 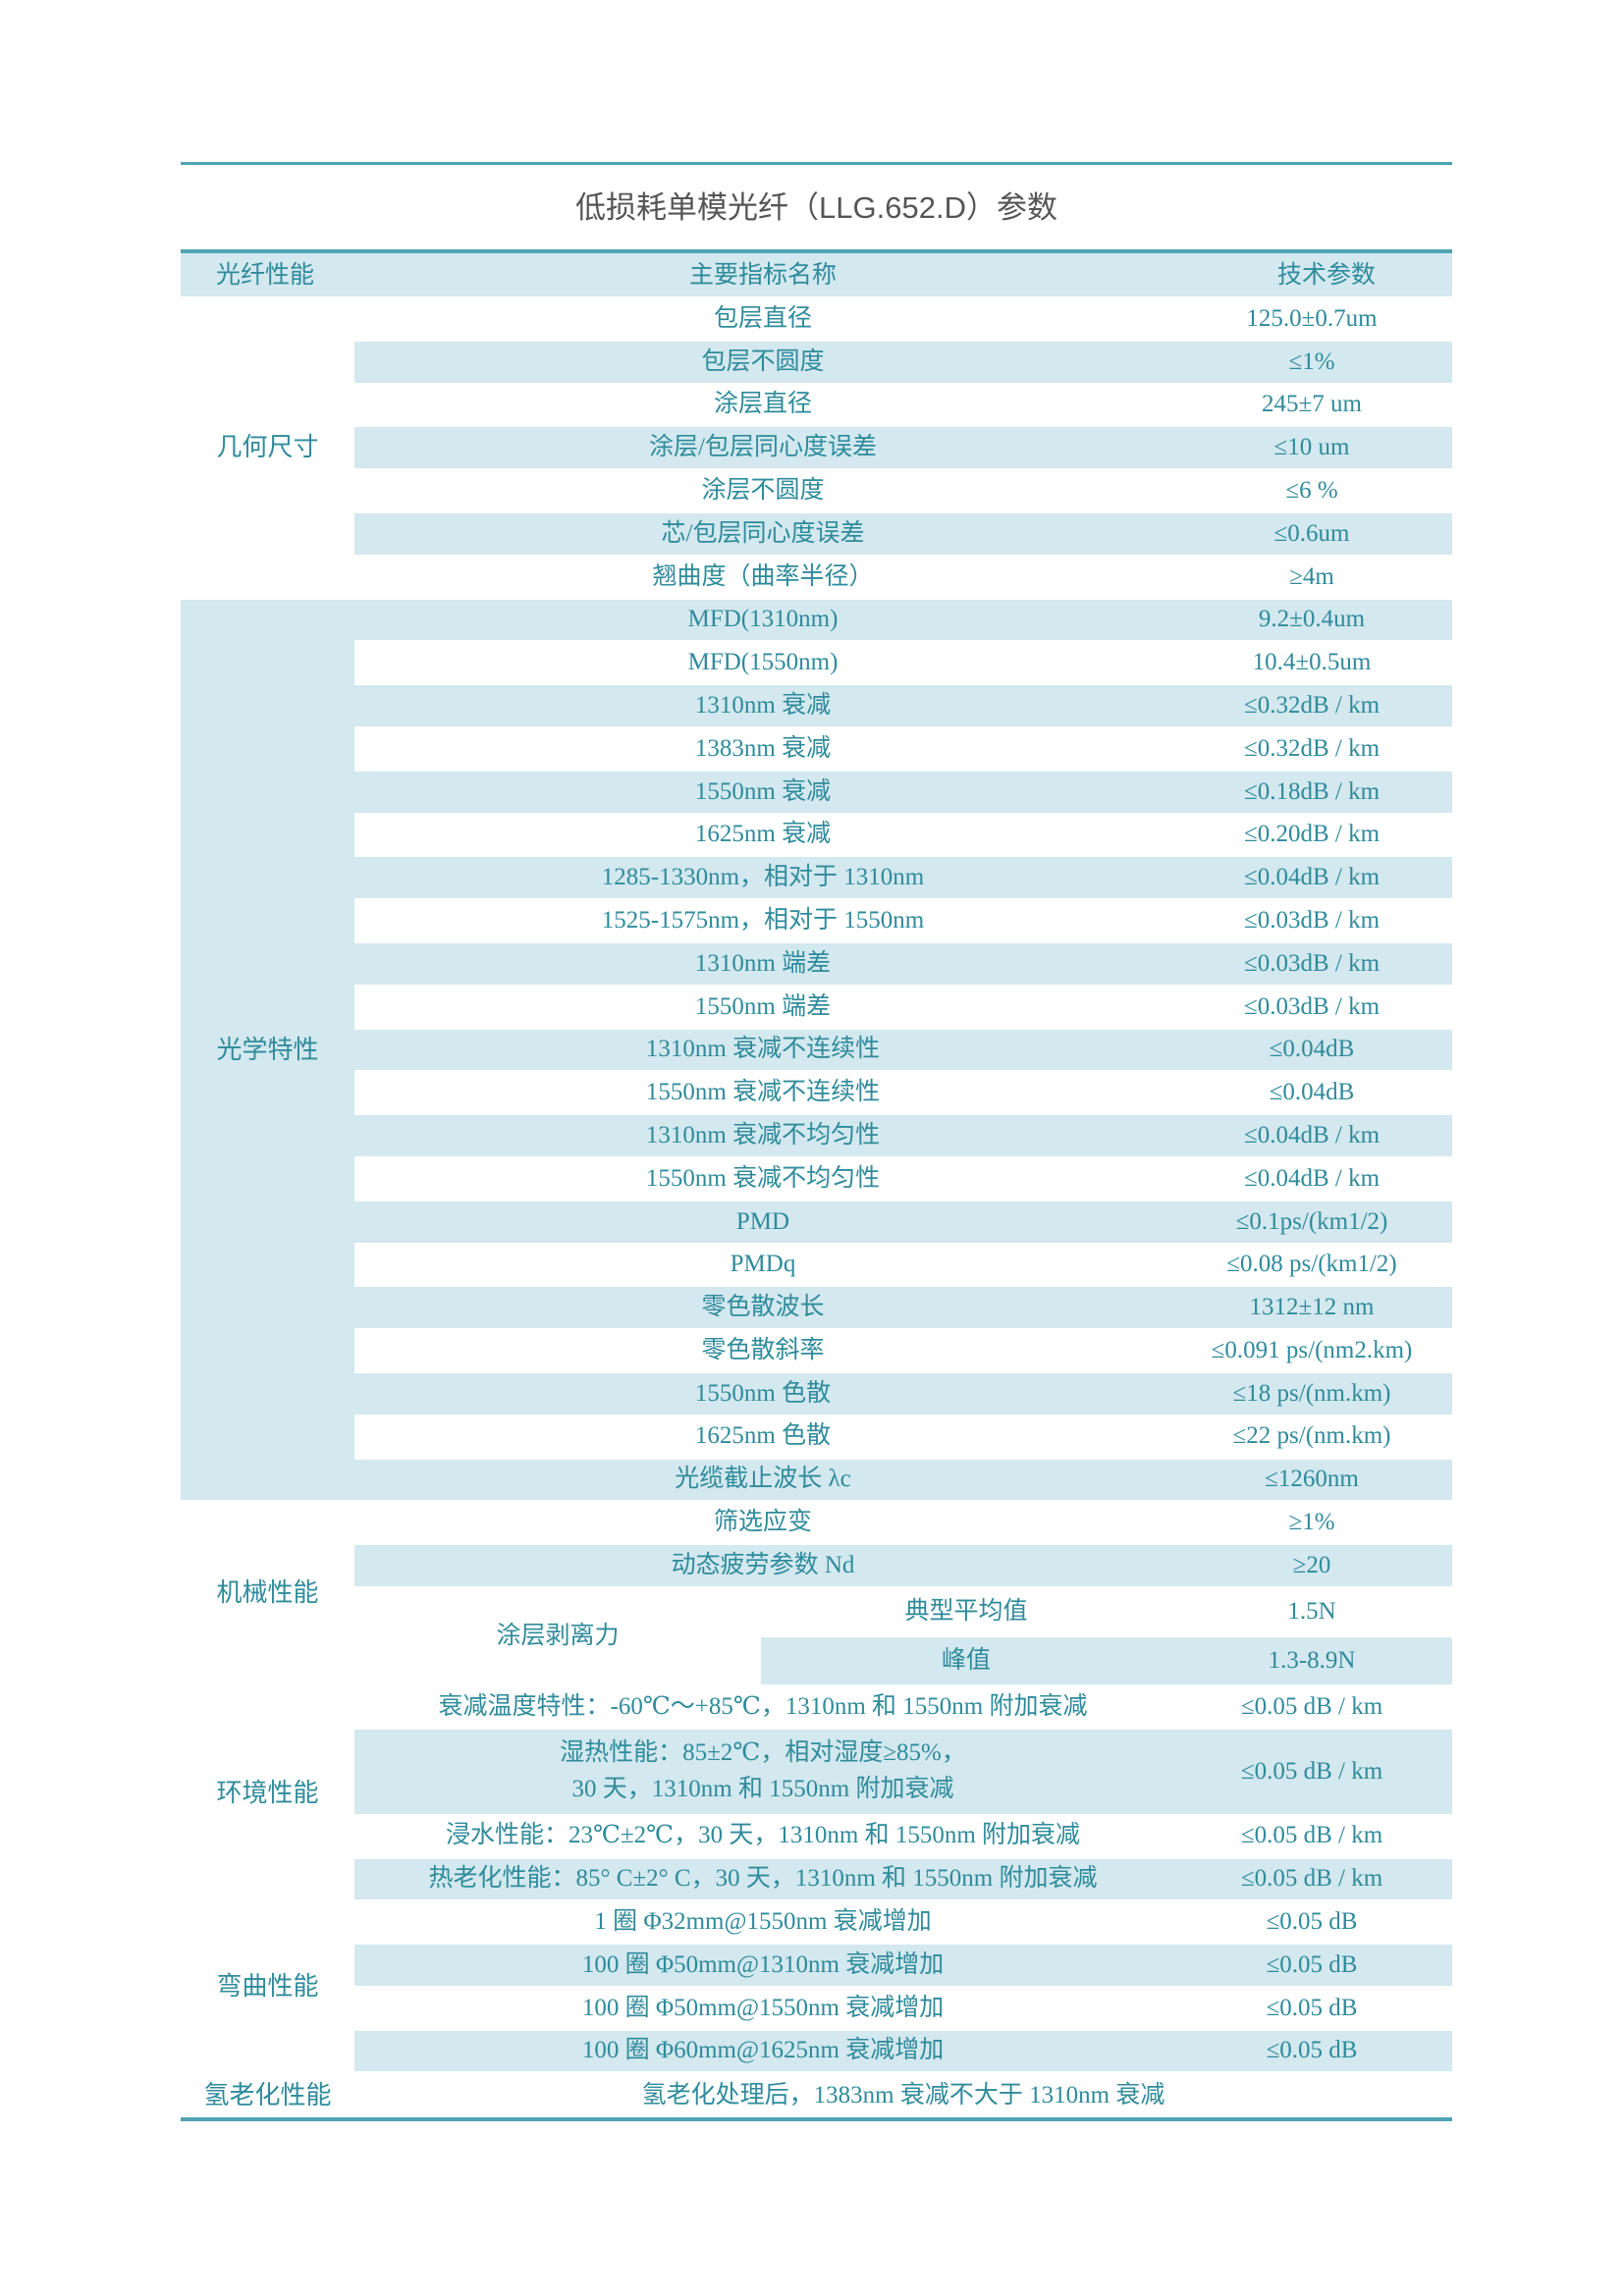 I want to click on parameter-name-cell: 1550nm 色散, so click(x=763, y=1393).